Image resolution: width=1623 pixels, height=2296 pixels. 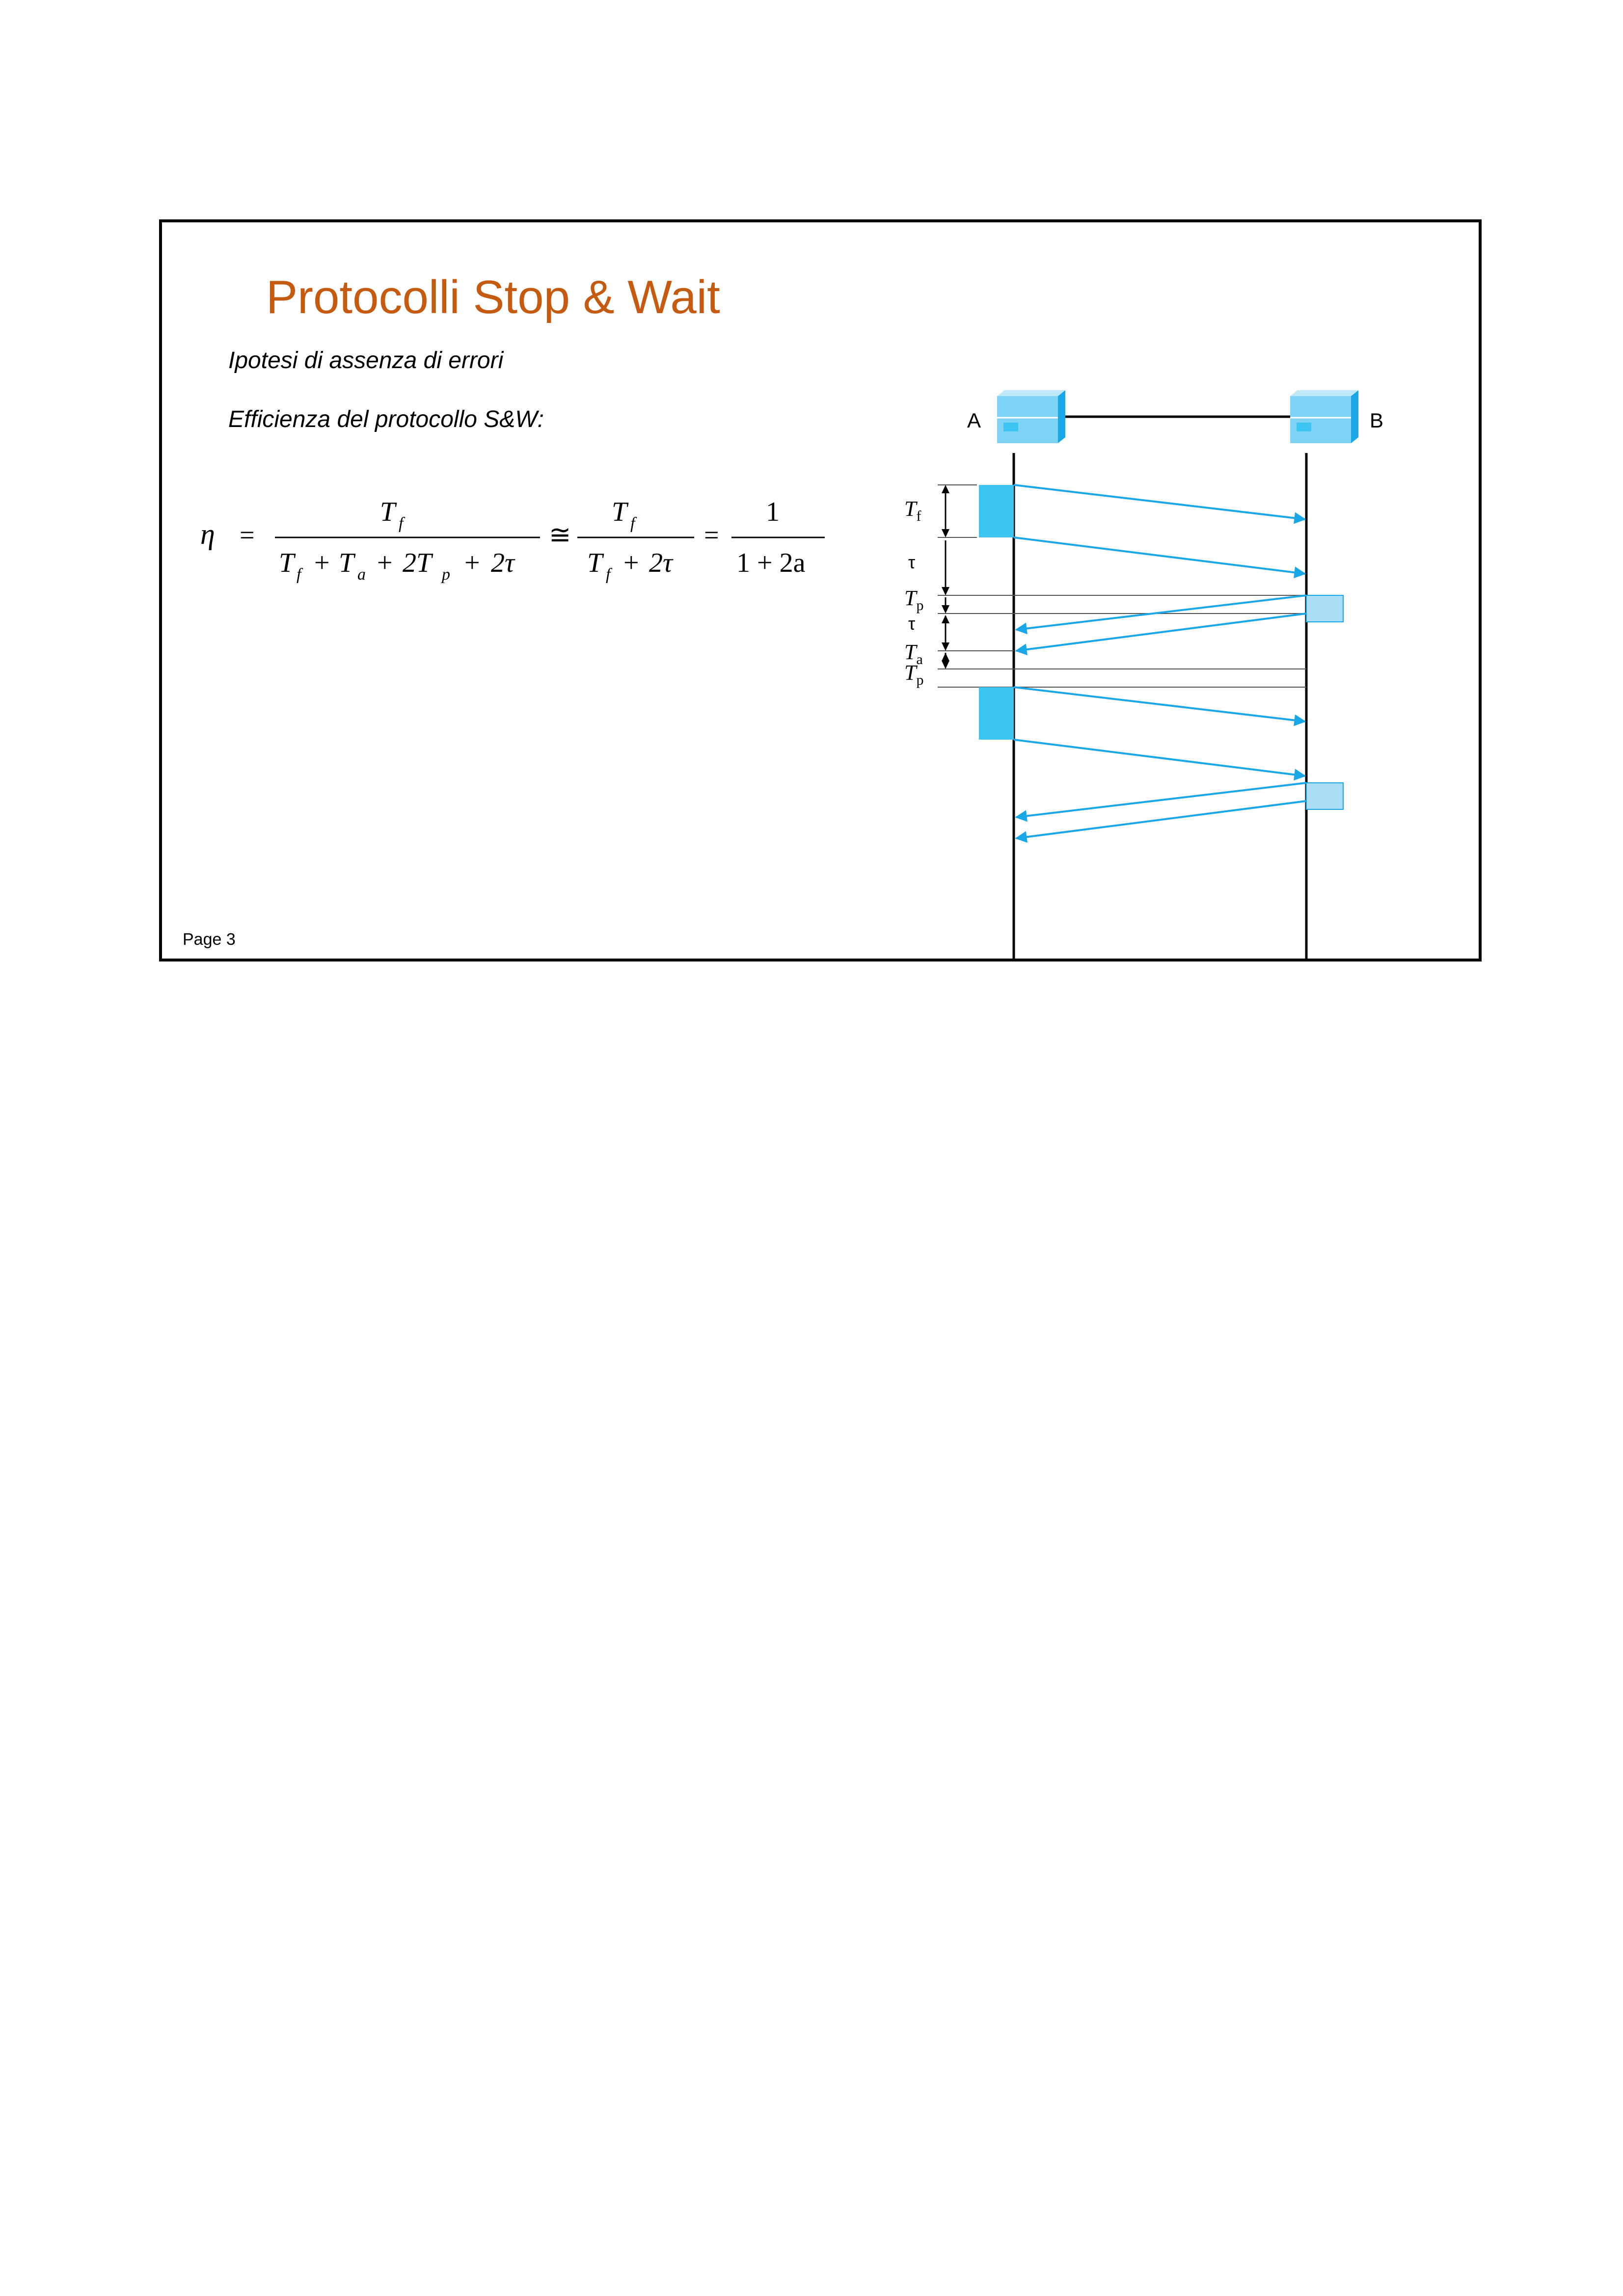 What do you see at coordinates (403, 523) in the screenshot?
I see `numerator-sub-f: f` at bounding box center [403, 523].